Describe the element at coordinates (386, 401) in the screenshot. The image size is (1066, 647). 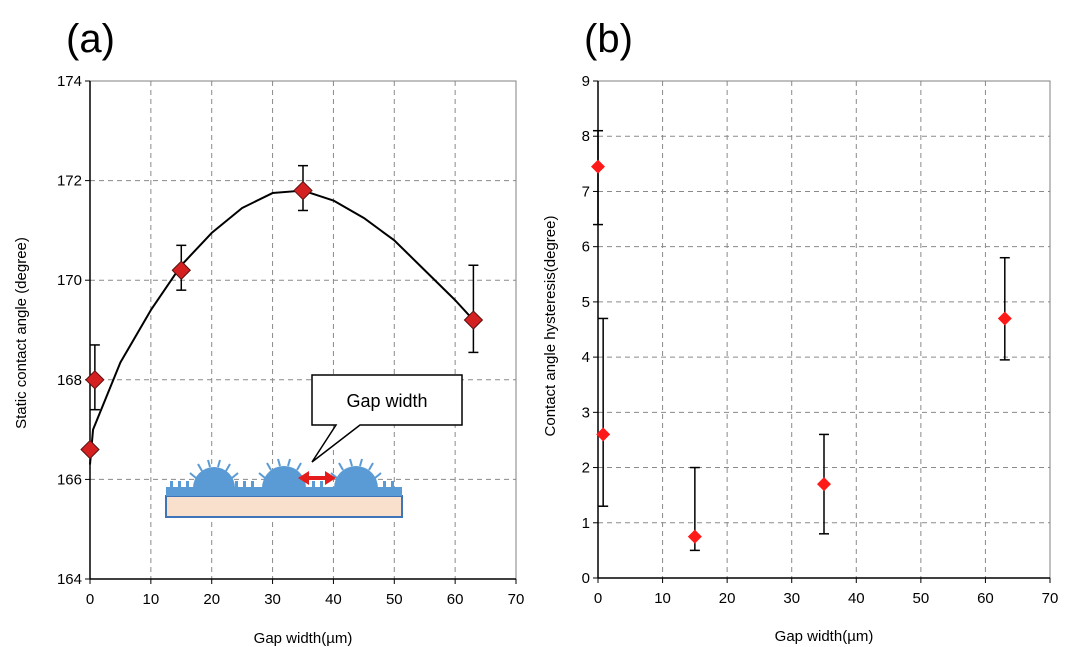
I see `gap-width-callout-text: Gap width` at that location.